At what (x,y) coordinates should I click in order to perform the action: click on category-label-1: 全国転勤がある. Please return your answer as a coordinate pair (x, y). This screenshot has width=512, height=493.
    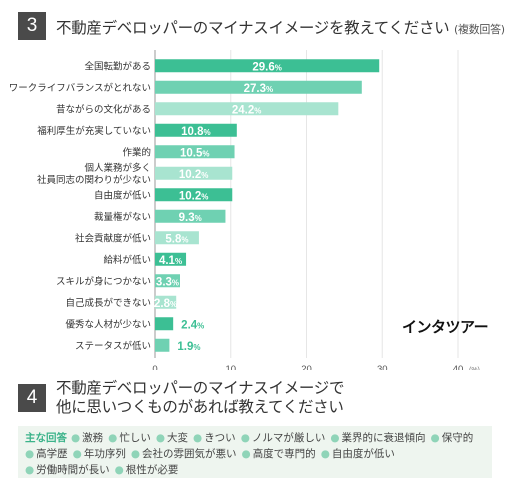
    Looking at the image, I should click on (117, 66).